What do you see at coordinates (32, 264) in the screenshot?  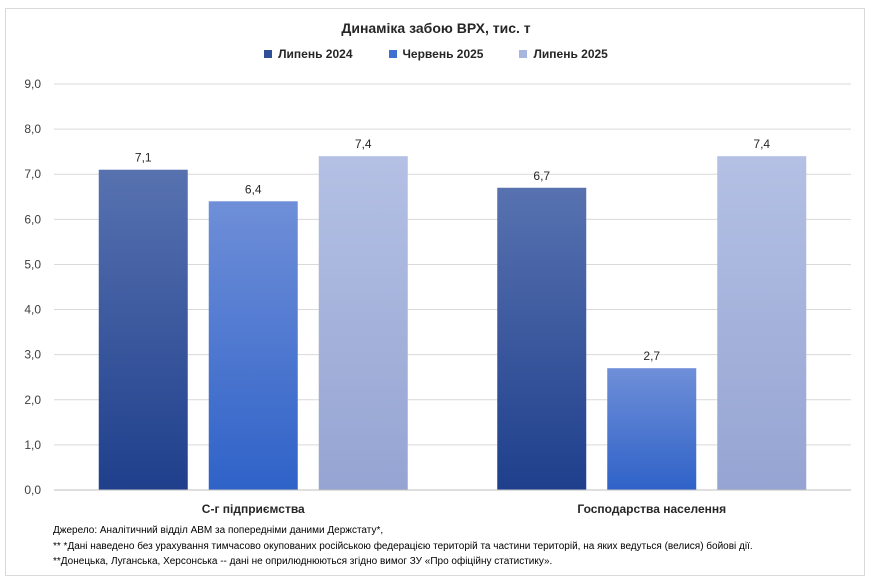 I see `y-tick-label: 5,0` at bounding box center [32, 264].